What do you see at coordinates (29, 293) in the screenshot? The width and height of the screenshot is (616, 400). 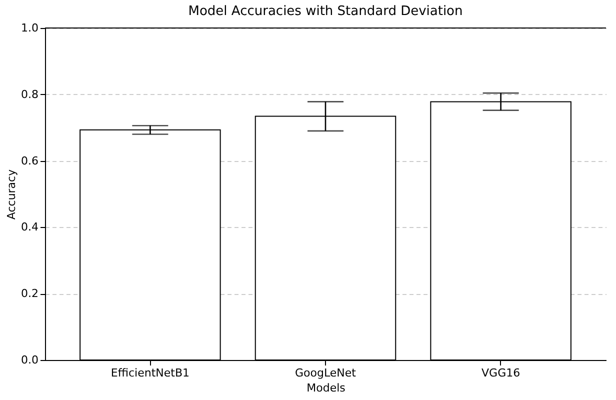 I see `y-tick-label: 0.2` at bounding box center [29, 293].